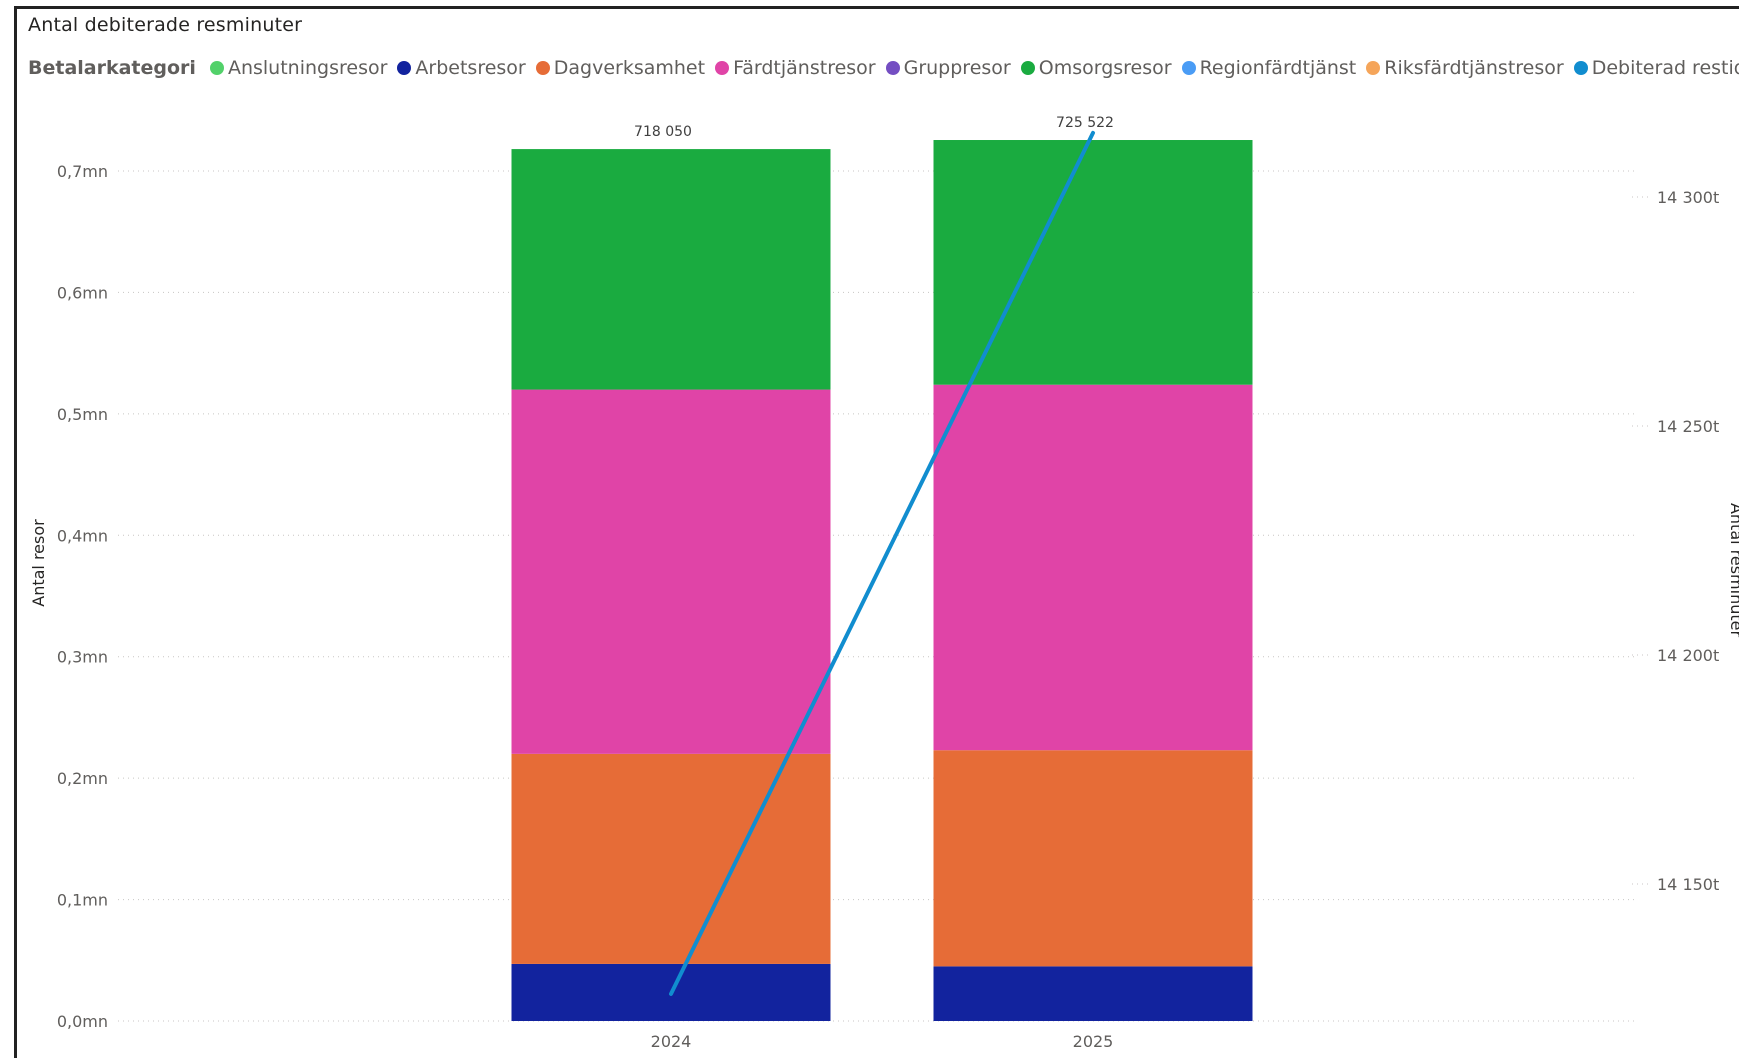  Describe the element at coordinates (804, 68) in the screenshot. I see `legend-label: Färdtjänstresor` at that location.